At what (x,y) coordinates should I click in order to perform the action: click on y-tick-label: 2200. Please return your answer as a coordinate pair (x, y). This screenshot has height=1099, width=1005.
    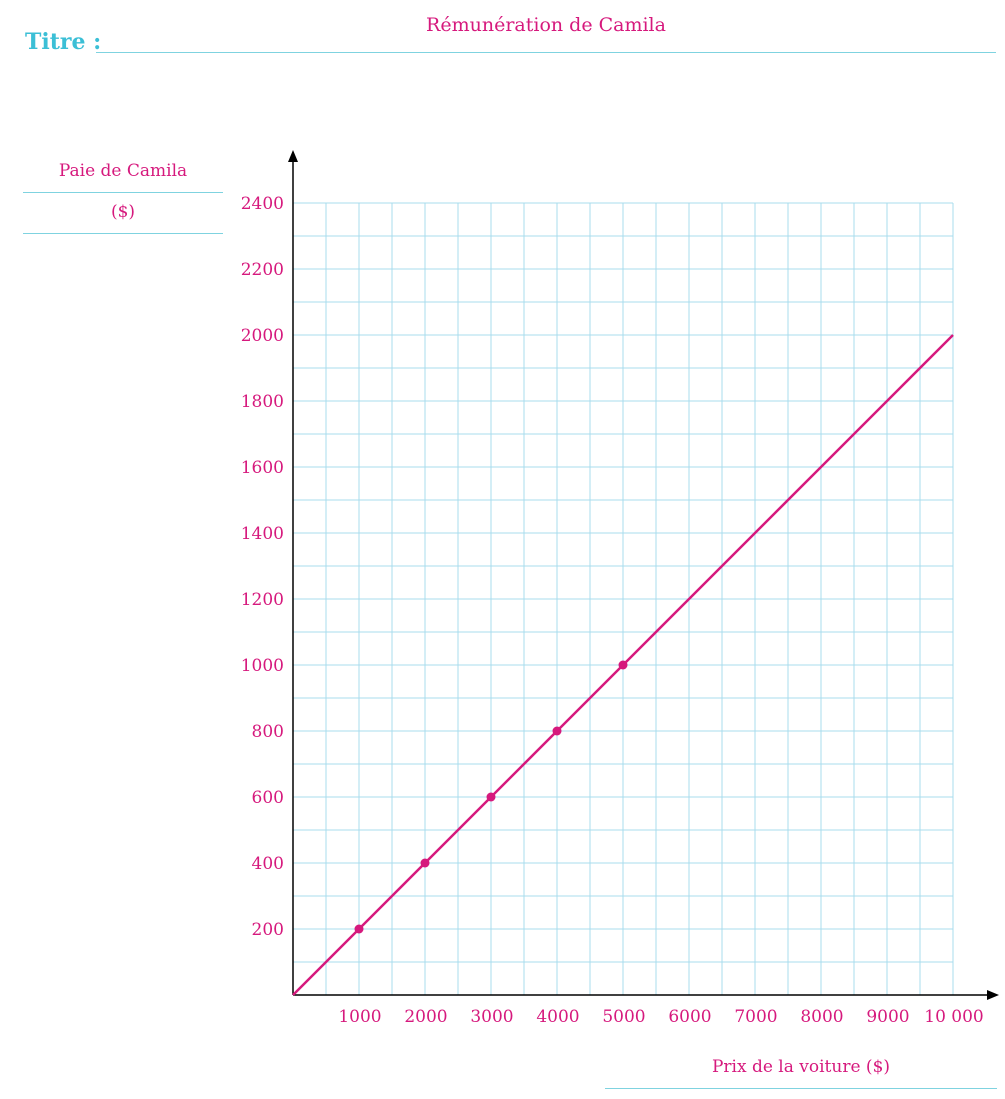
    Looking at the image, I should click on (262, 270).